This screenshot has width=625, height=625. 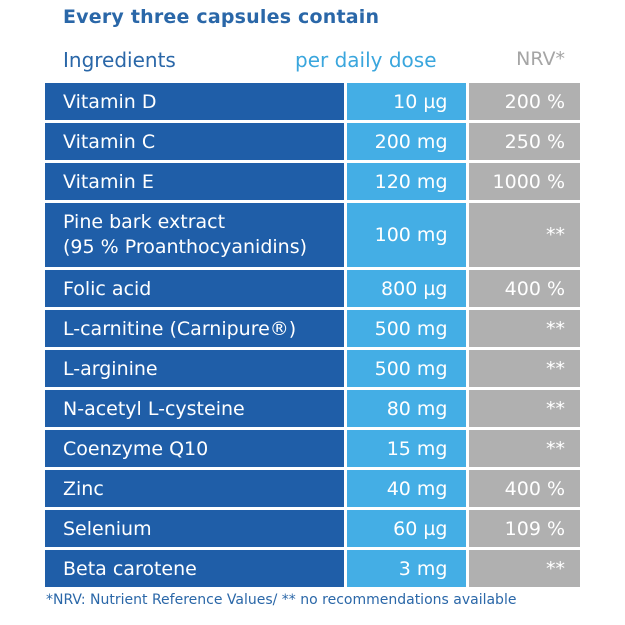 I want to click on table-row: L-arginine 500 mg **, so click(x=312, y=369).